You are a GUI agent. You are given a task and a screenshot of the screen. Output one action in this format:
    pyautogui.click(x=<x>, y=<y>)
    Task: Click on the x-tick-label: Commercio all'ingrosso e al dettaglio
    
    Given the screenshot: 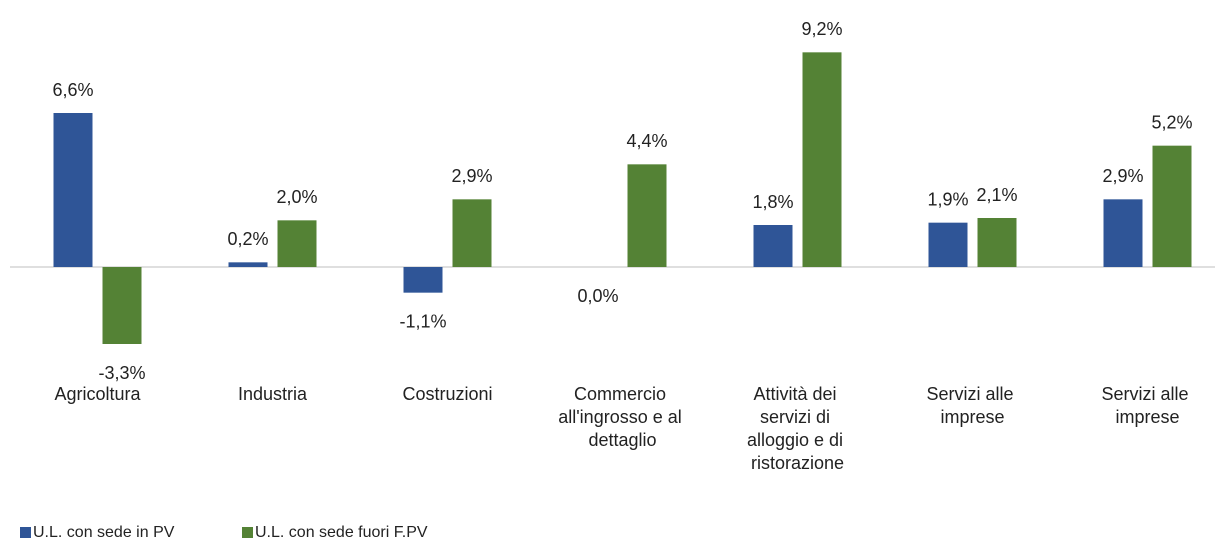 What is the action you would take?
    pyautogui.click(x=622, y=417)
    